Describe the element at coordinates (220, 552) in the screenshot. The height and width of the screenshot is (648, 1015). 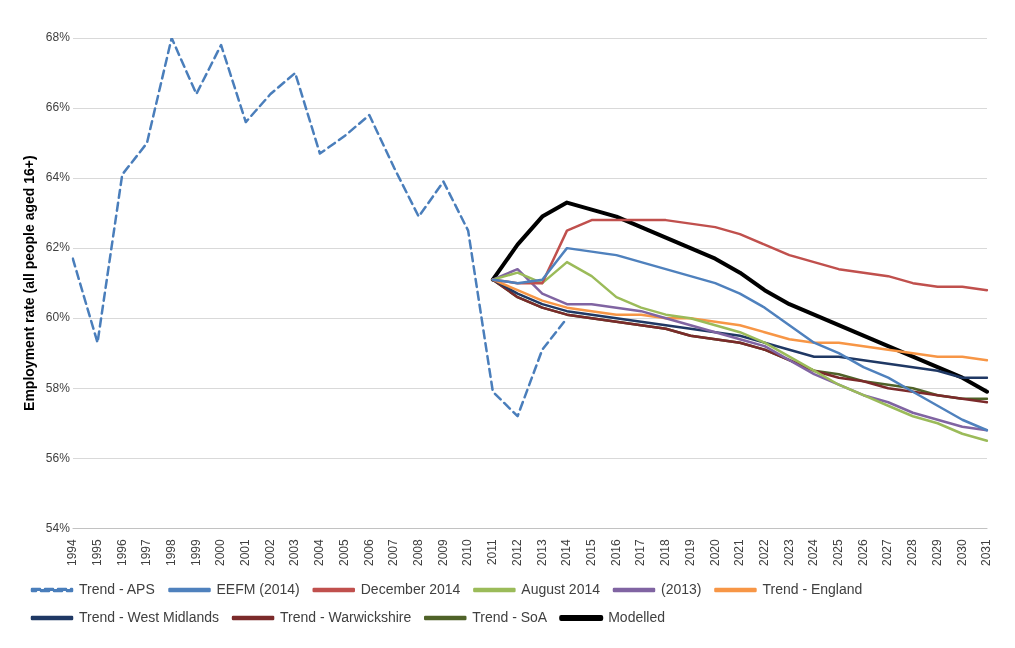
I see `x-tick-label: 2000` at that location.